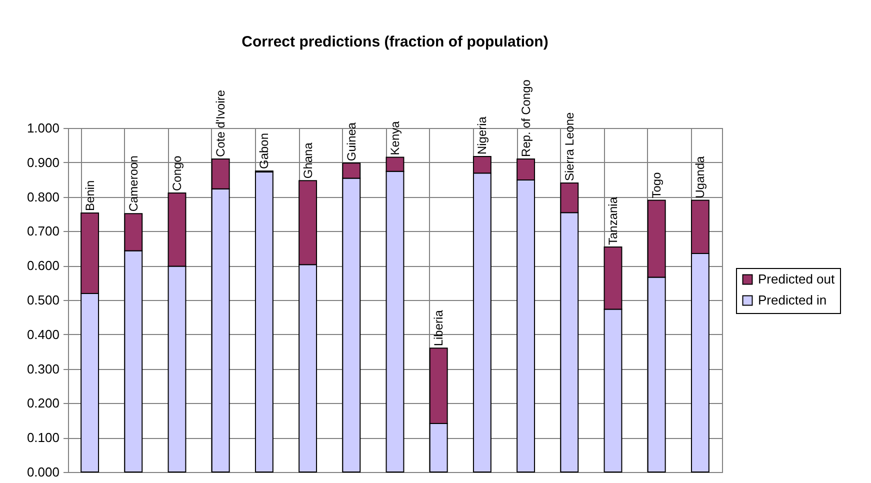  What do you see at coordinates (43, 300) in the screenshot?
I see `y-tick-label: 0.500` at bounding box center [43, 300].